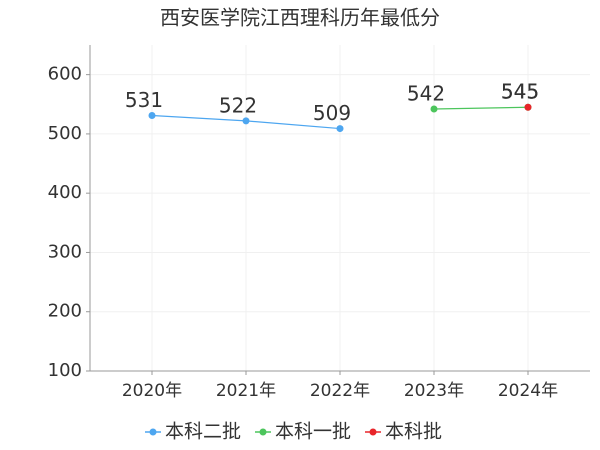 The height and width of the screenshot is (450, 600). I want to click on data-label: 509, so click(332, 113).